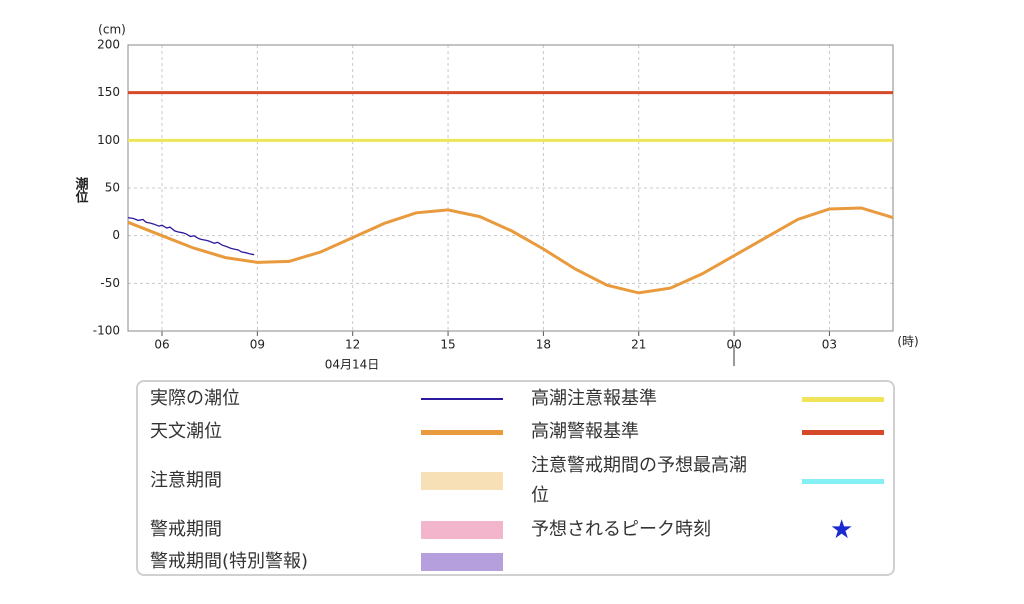 This screenshot has height=604, width=1024. I want to click on x-tick-label: 00, so click(733, 345).